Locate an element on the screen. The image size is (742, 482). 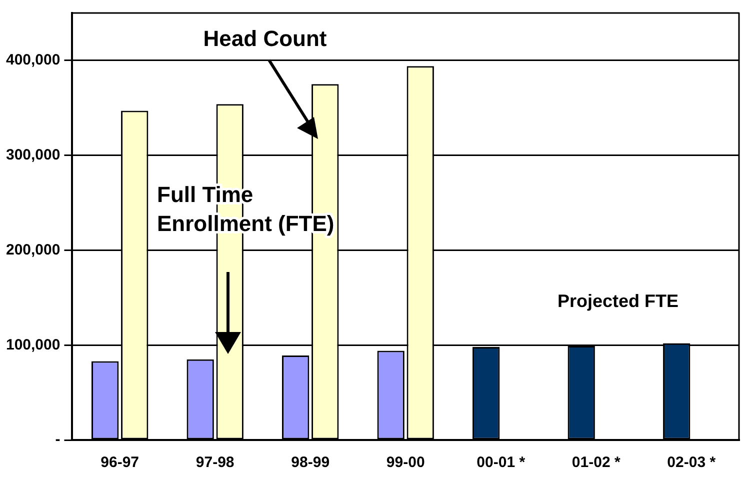
x-tick-label: 02-03 * is located at coordinates (691, 463).